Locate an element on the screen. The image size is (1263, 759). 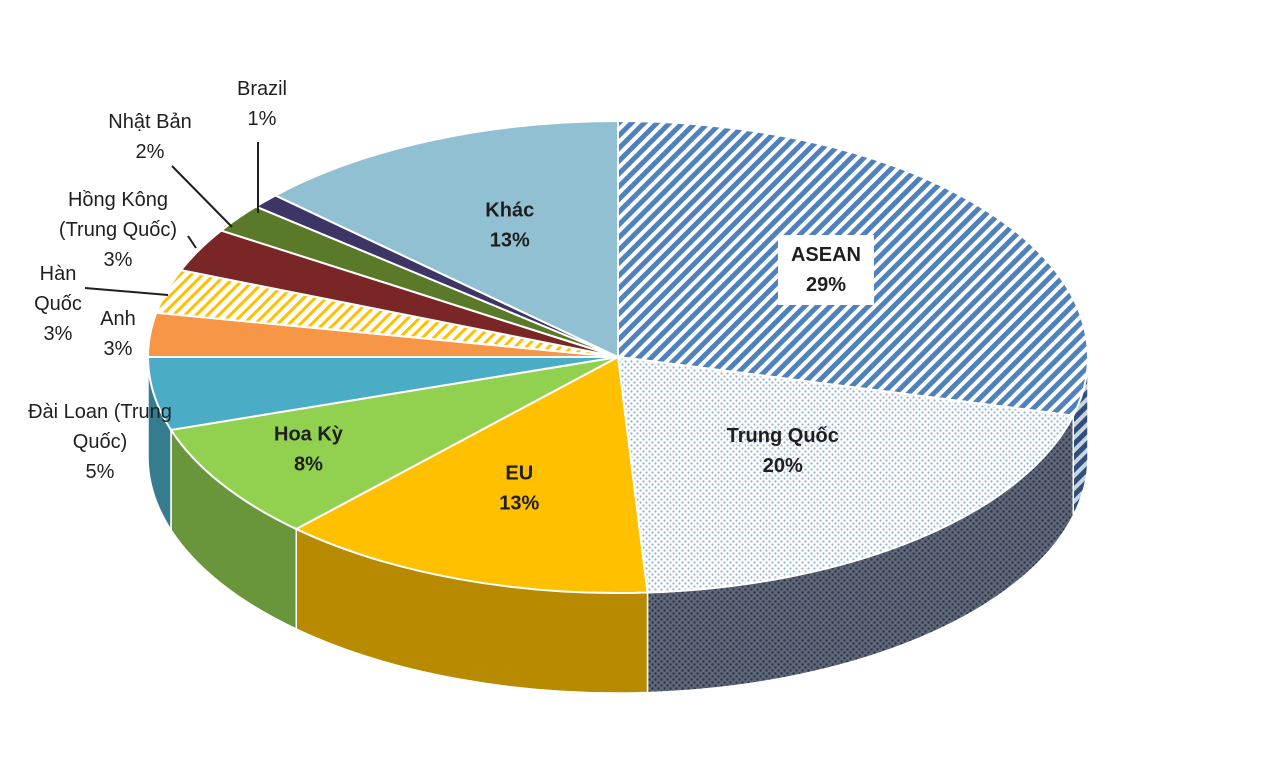
slice-name-label: Trung Quốc is located at coordinates (783, 436).